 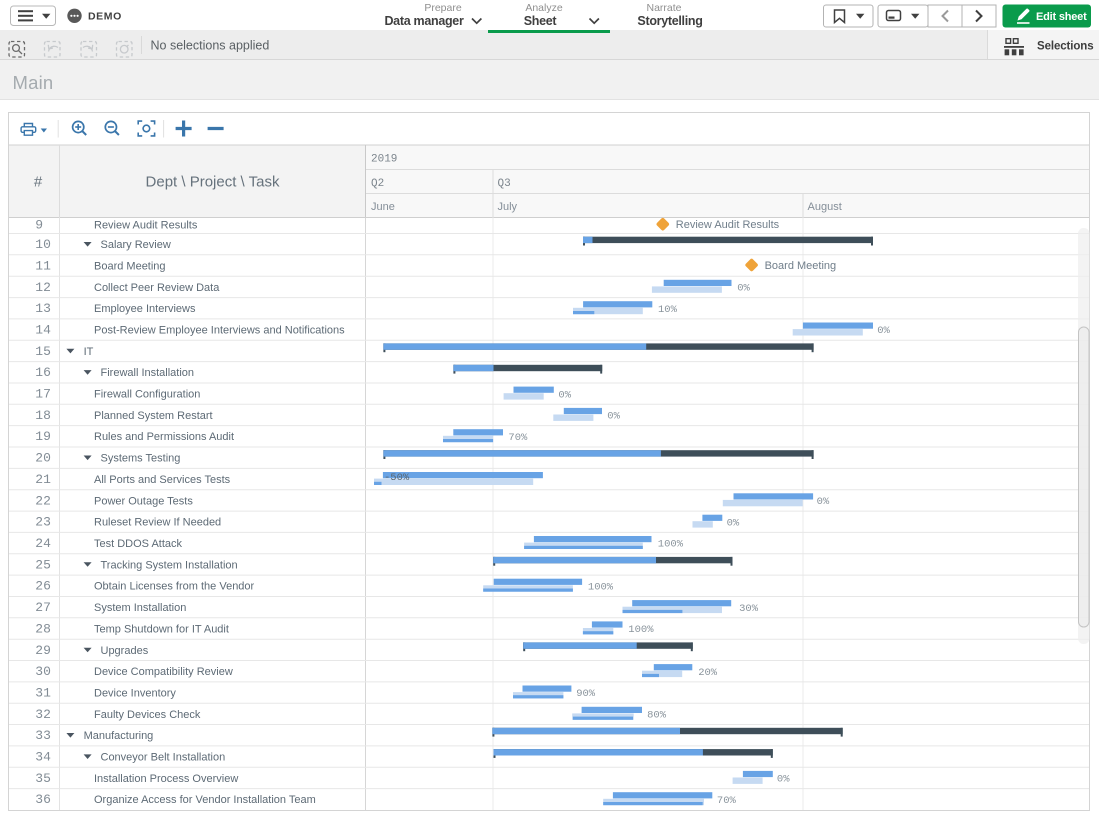 I want to click on svg-text: Ruleset Review If Needed, so click(x=157, y=523).